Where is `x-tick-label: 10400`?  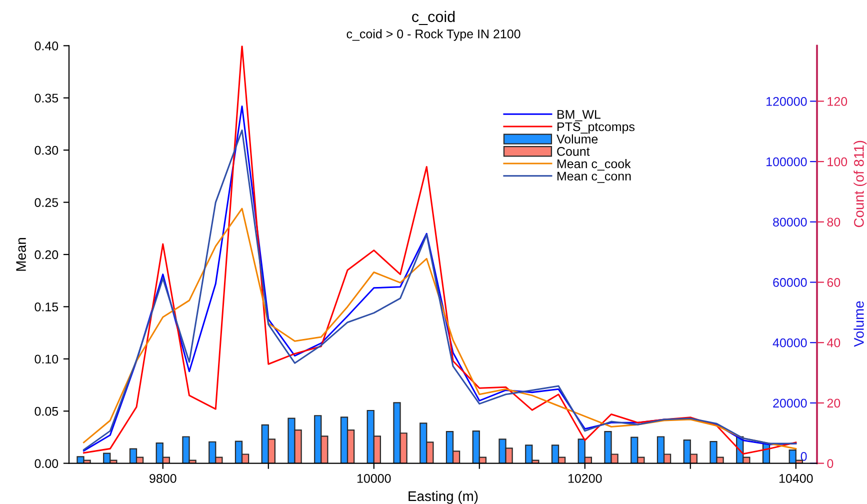
x-tick-label: 10400 is located at coordinates (796, 478).